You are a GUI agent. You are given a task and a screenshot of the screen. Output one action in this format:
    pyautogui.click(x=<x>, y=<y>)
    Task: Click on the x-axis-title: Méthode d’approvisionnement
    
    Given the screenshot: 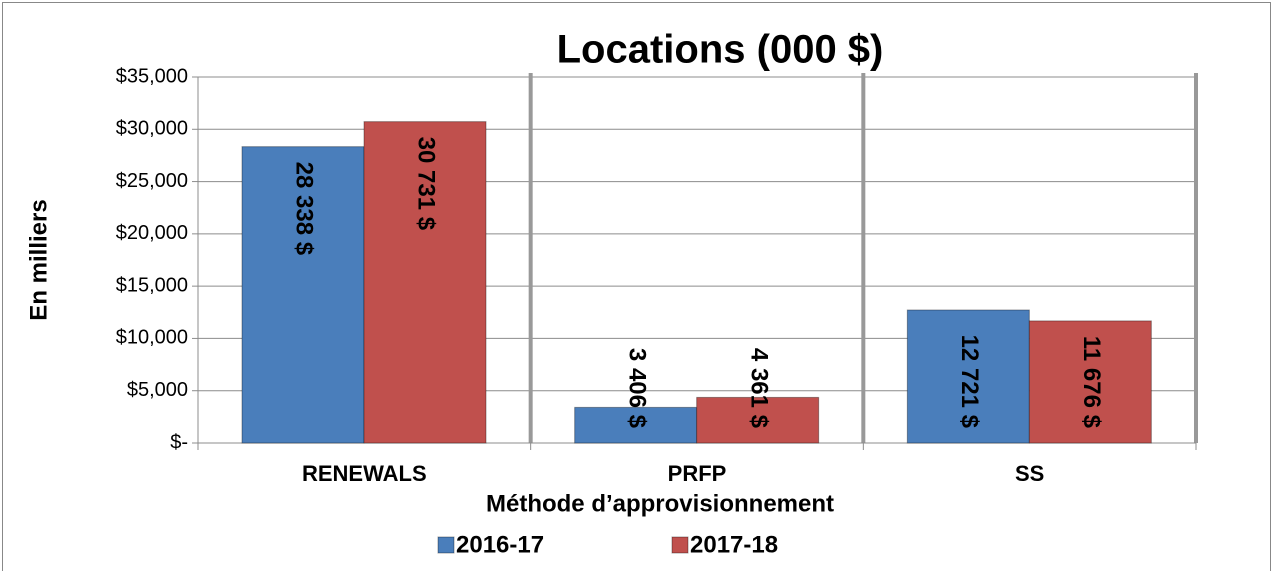 What is the action you would take?
    pyautogui.click(x=660, y=503)
    